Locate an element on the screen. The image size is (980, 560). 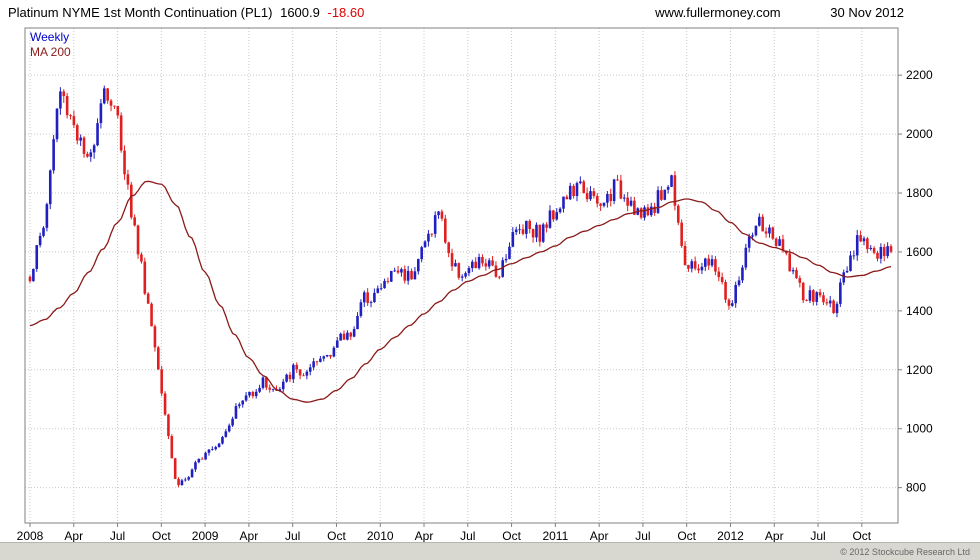
website-link: www.fullermoney.com is located at coordinates (718, 12).